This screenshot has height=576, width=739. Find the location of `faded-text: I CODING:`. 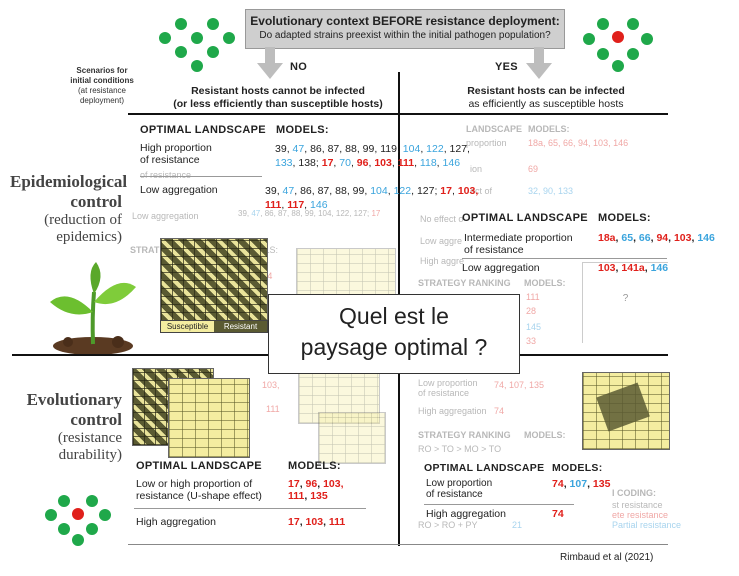

faded-text: I CODING: is located at coordinates (634, 493).